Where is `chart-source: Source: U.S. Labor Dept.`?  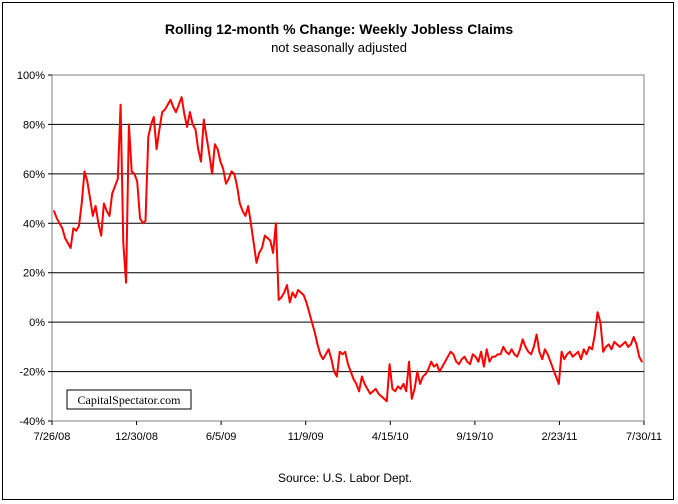
chart-source: Source: U.S. Labor Dept. is located at coordinates (345, 478).